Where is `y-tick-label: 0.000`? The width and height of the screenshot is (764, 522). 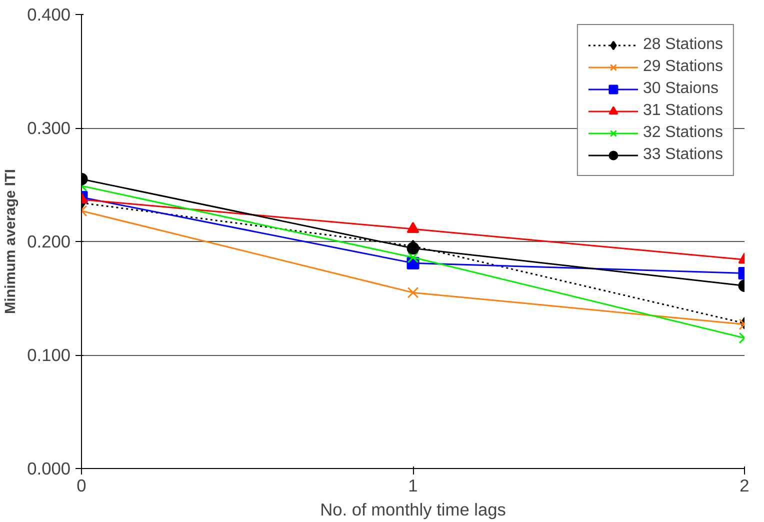
y-tick-label: 0.000 is located at coordinates (49, 468).